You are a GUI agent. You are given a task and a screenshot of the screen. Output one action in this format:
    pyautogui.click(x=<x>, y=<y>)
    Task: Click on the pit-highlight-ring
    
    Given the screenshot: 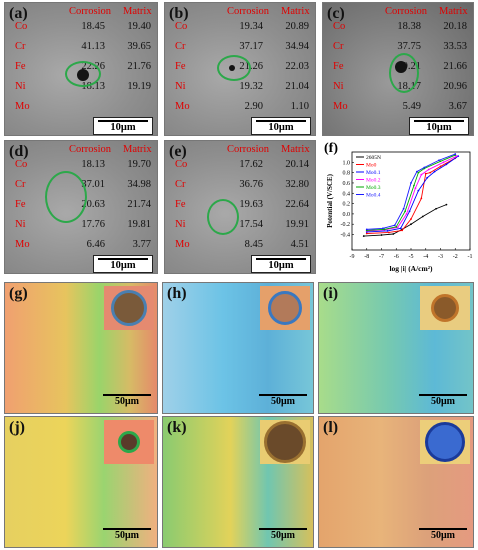 What is the action you would take?
    pyautogui.click(x=223, y=217)
    